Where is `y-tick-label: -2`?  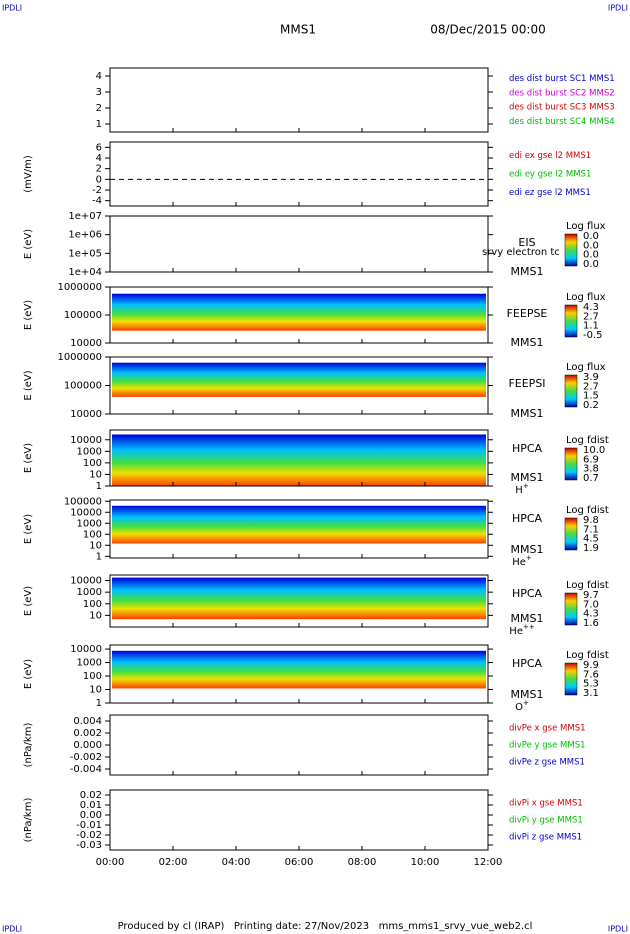
y-tick-label: -2 is located at coordinates (97, 190).